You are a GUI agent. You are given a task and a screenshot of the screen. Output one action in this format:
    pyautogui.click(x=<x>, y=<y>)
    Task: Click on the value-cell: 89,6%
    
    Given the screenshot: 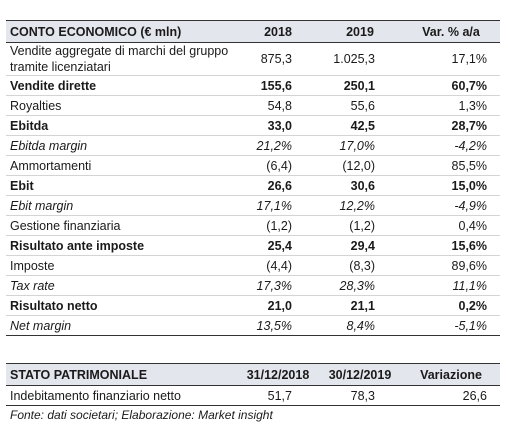 What is the action you would take?
    pyautogui.click(x=451, y=265)
    